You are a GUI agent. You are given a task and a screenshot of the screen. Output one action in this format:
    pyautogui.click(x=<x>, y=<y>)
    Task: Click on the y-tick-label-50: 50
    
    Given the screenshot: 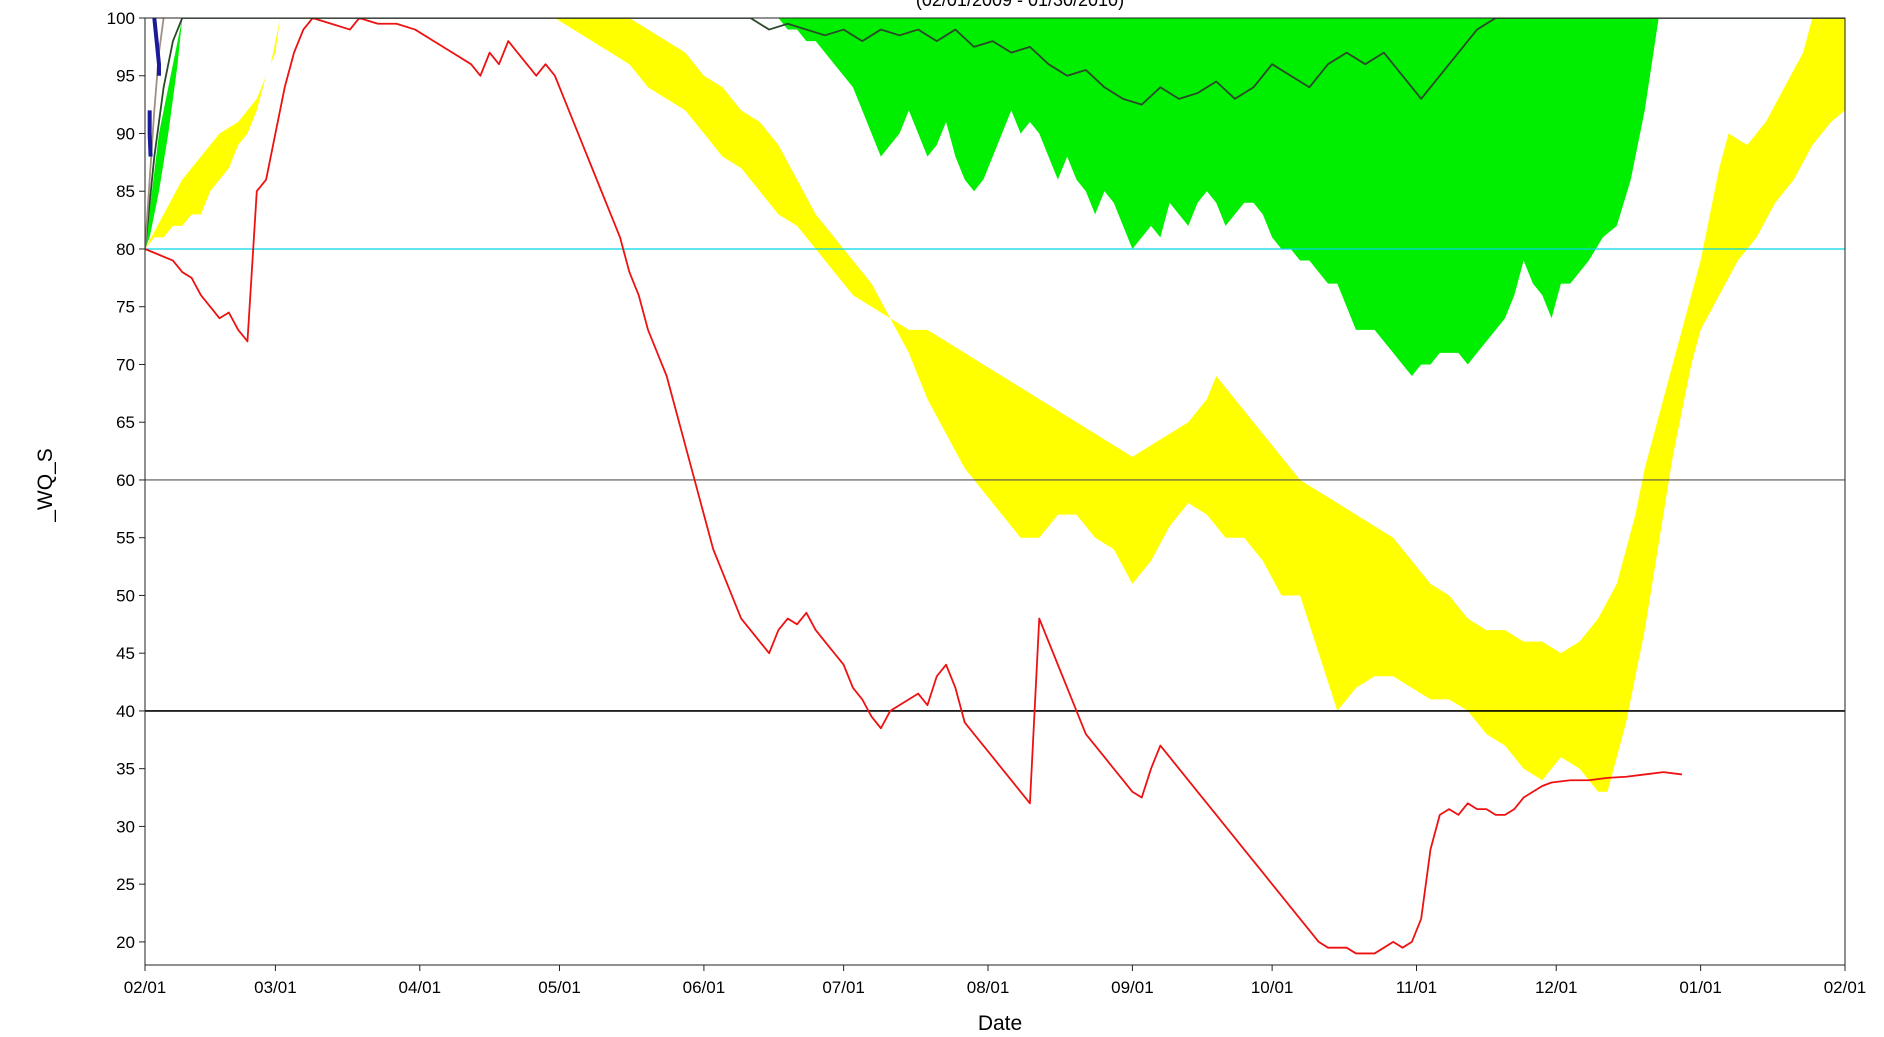 What is the action you would take?
    pyautogui.click(x=125, y=595)
    